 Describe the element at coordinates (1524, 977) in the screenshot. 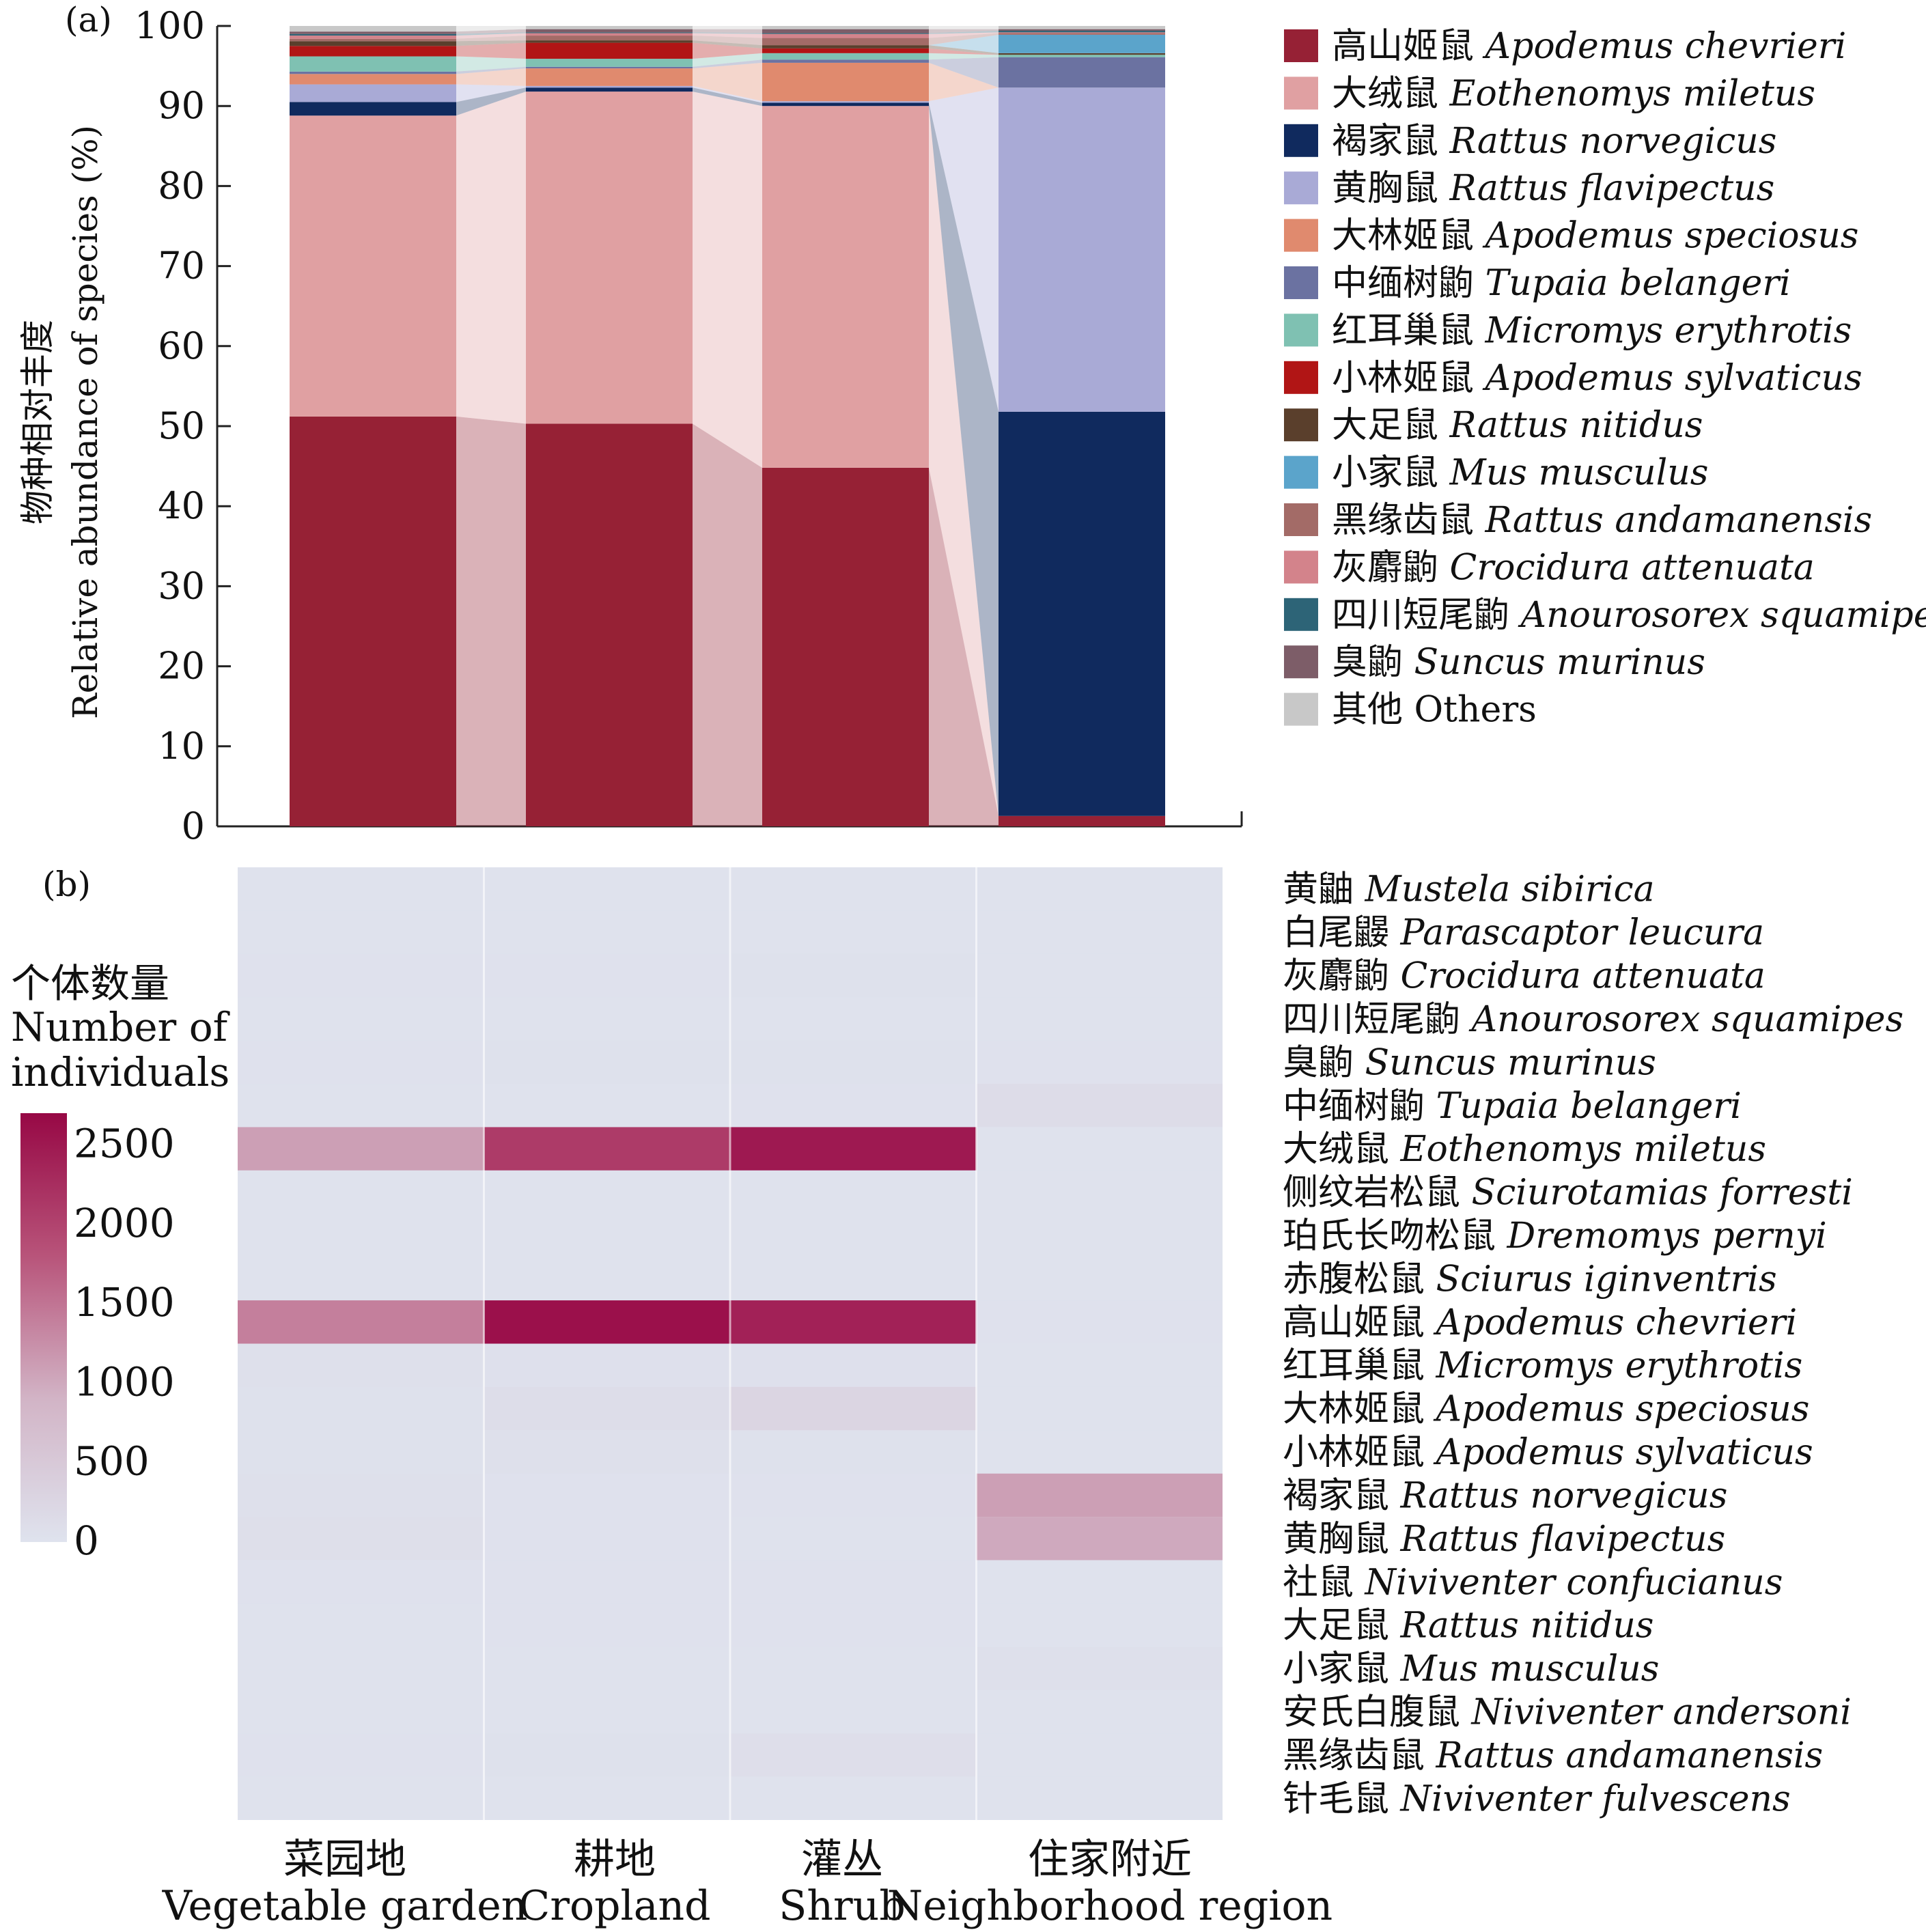

I see `heatmap-row-label: 灰麝鼩 Crocidura attenuata` at that location.